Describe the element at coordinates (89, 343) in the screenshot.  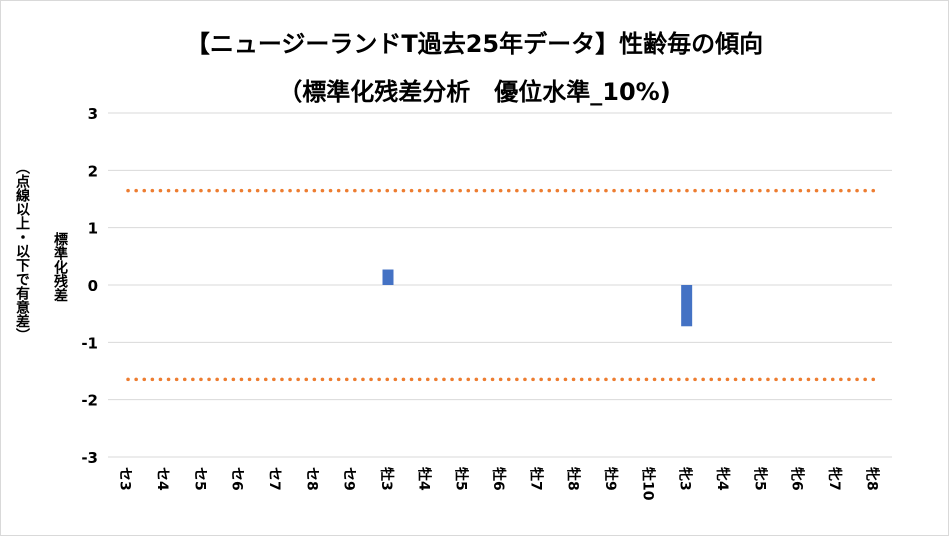
I see `y-tick-label: -1` at that location.